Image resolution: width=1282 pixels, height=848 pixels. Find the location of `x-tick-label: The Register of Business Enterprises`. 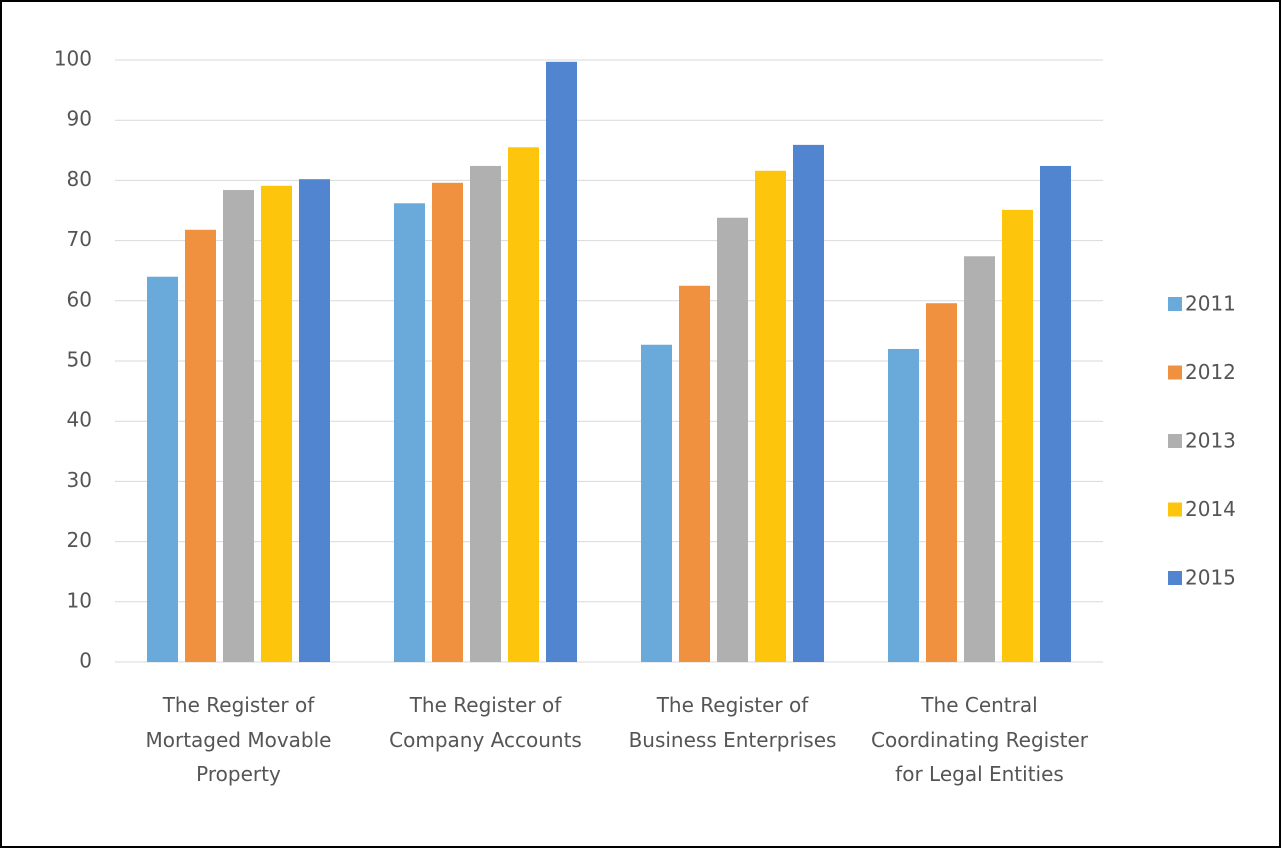

x-tick-label: The Register of Business Enterprises is located at coordinates (732, 722).